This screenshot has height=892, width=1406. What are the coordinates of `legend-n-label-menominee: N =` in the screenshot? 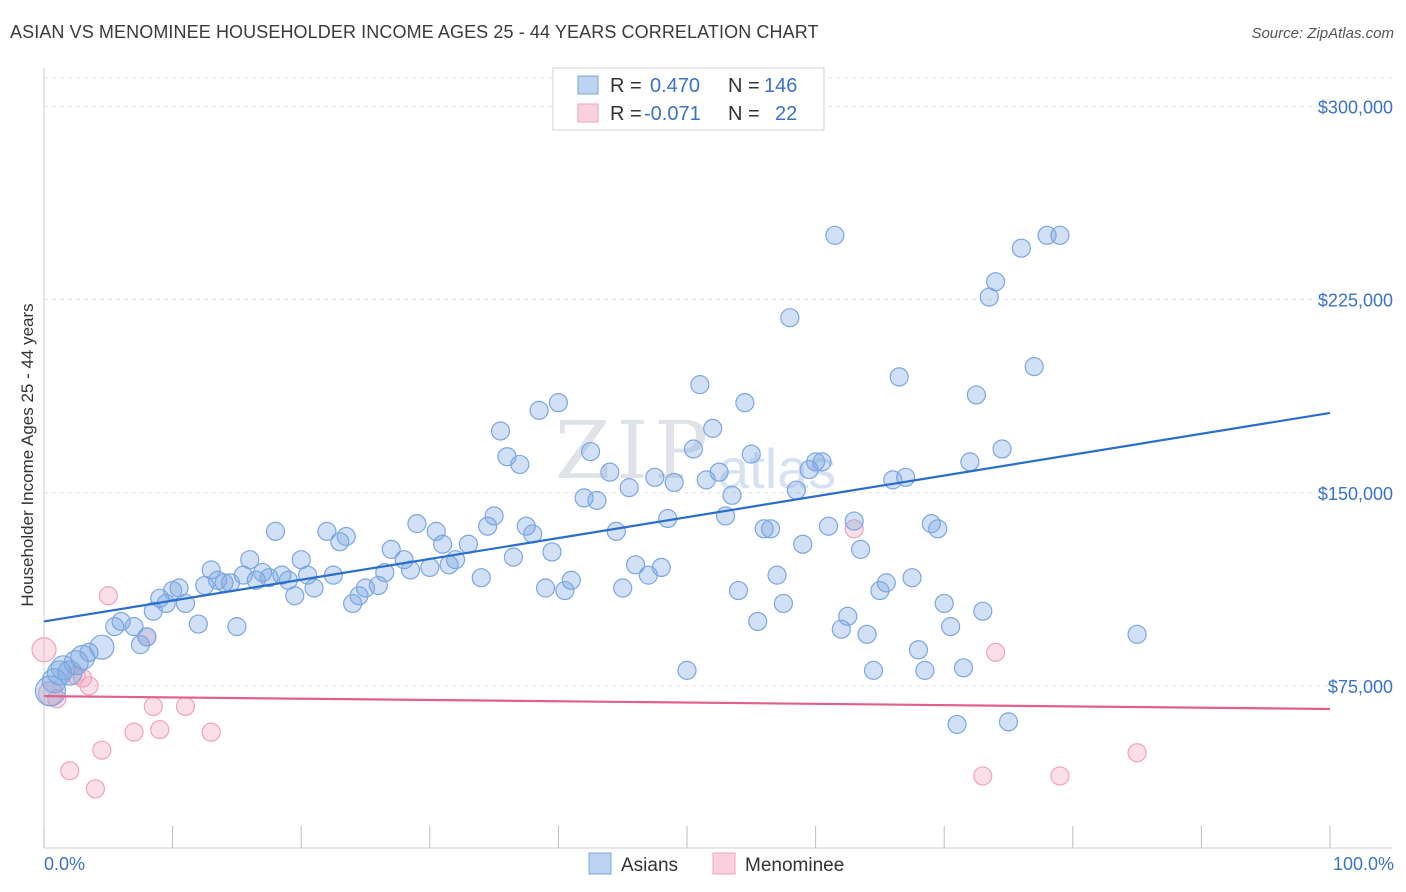 It's located at (744, 114).